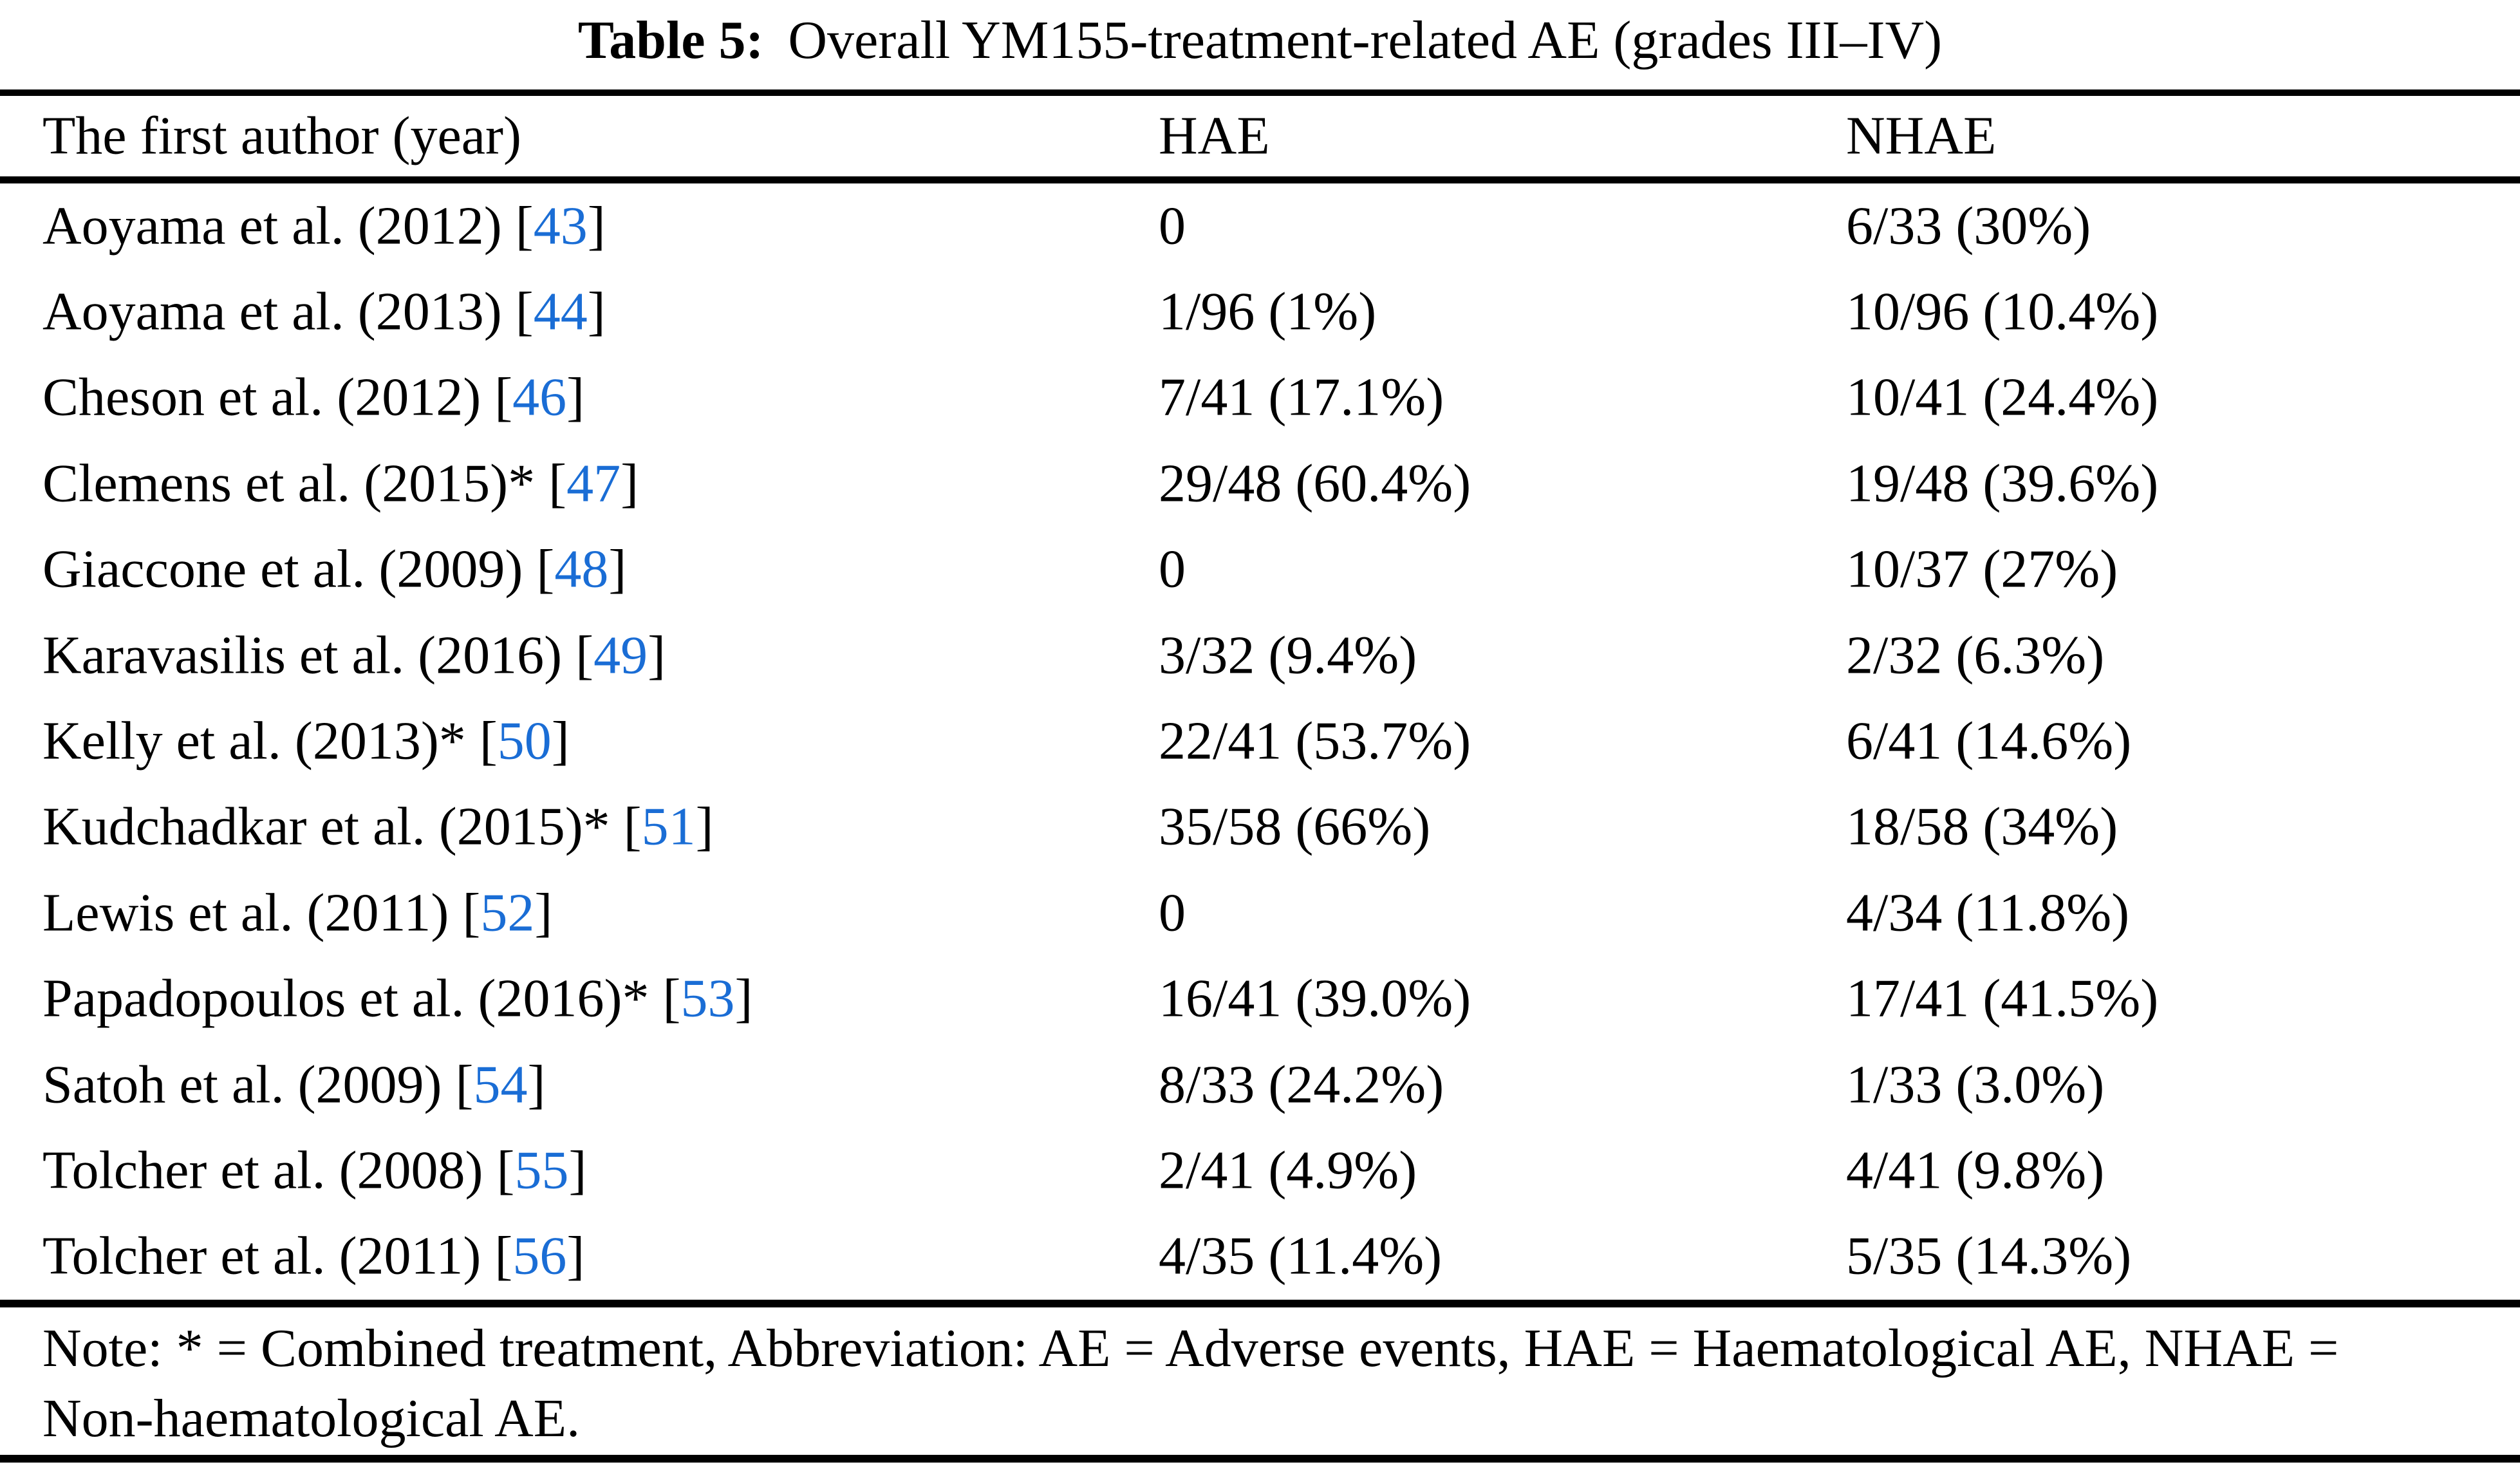 This screenshot has height=1469, width=2520. What do you see at coordinates (1975, 655) in the screenshot?
I see `nhae-cell: 2/32 (6.3%)` at bounding box center [1975, 655].